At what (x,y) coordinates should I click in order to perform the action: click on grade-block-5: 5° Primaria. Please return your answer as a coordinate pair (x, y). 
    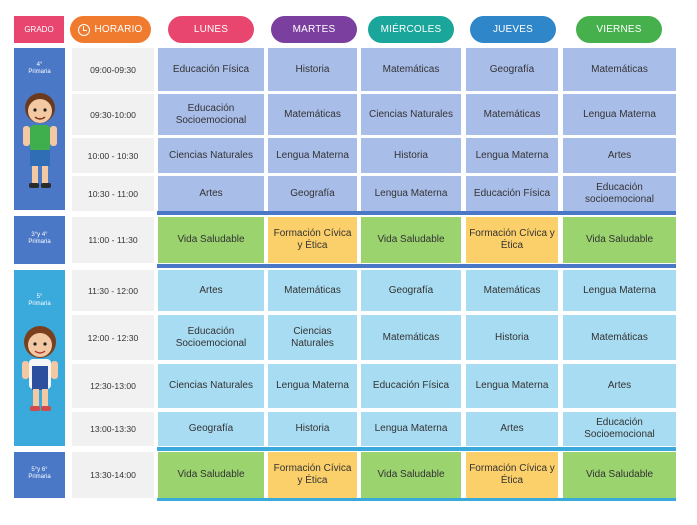
    Looking at the image, I should click on (39, 358).